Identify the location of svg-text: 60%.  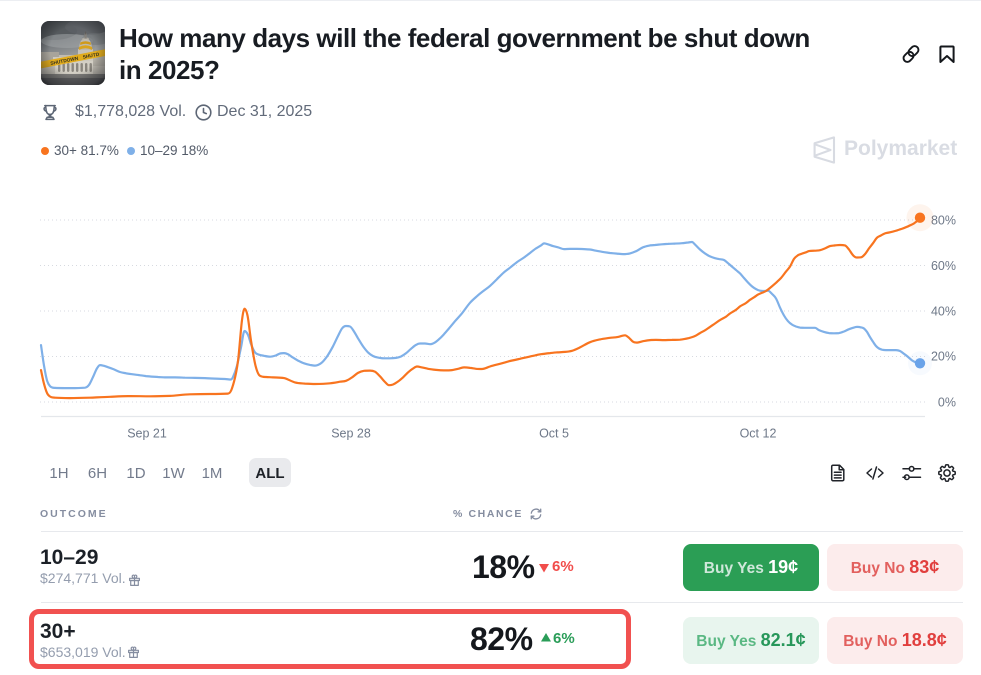
(943, 266).